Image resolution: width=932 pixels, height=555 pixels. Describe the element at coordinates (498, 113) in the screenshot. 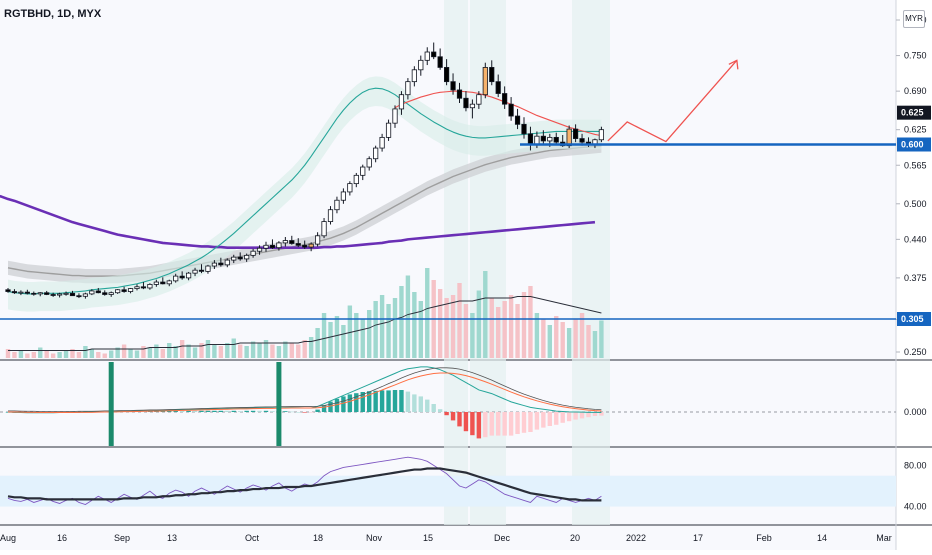

I see `ema-slow-line` at that location.